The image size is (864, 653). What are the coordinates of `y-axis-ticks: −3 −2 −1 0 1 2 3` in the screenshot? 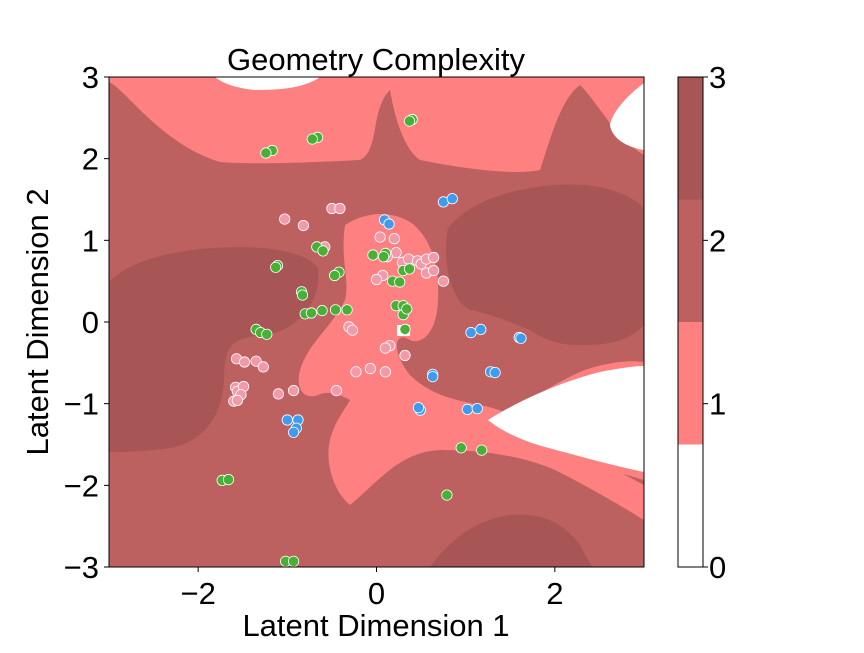 It's located at (86, 322).